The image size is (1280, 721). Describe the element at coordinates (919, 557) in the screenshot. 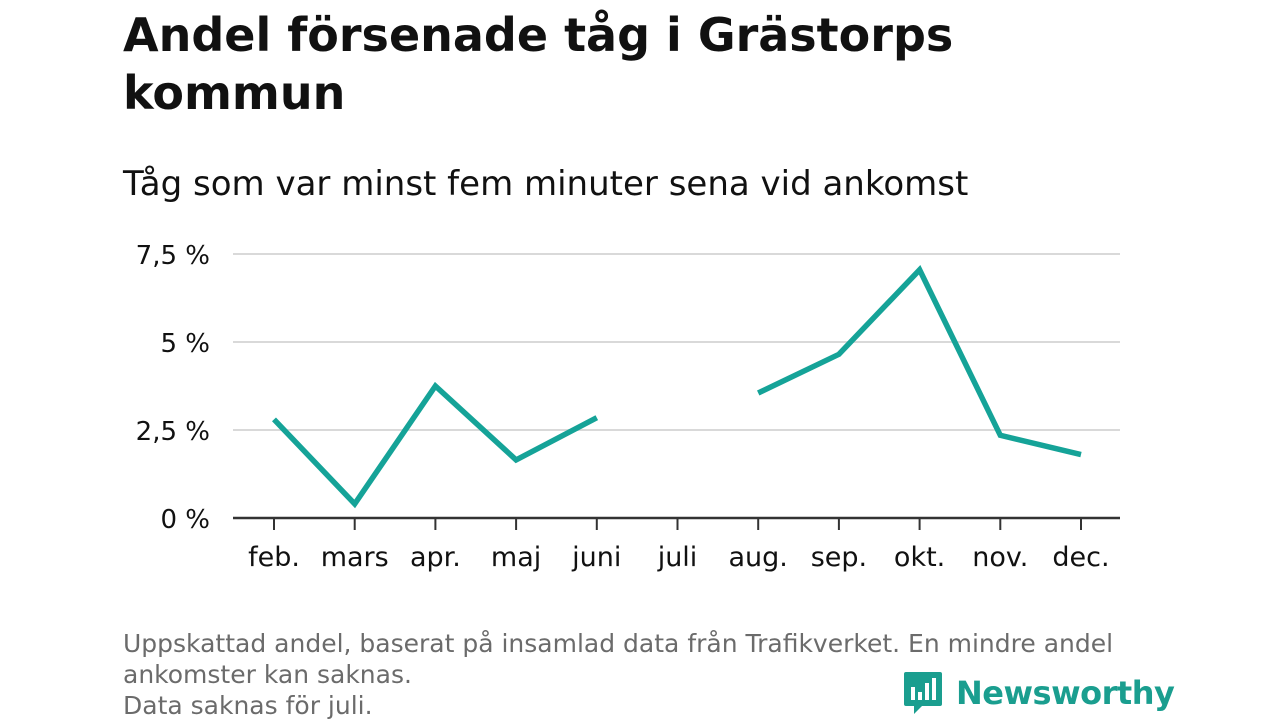

I see `x-tick-label: okt.` at that location.